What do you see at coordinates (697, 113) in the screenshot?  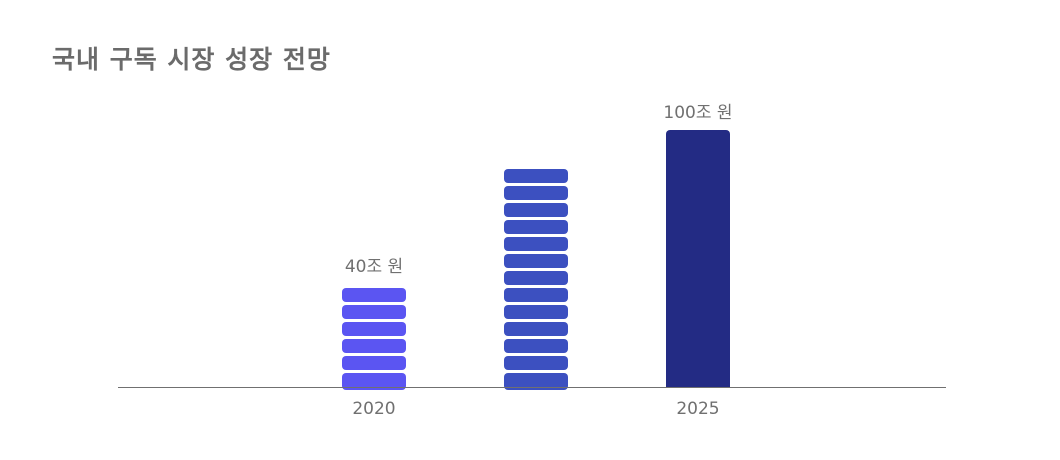 I see `data-label: 100조 원` at bounding box center [697, 113].